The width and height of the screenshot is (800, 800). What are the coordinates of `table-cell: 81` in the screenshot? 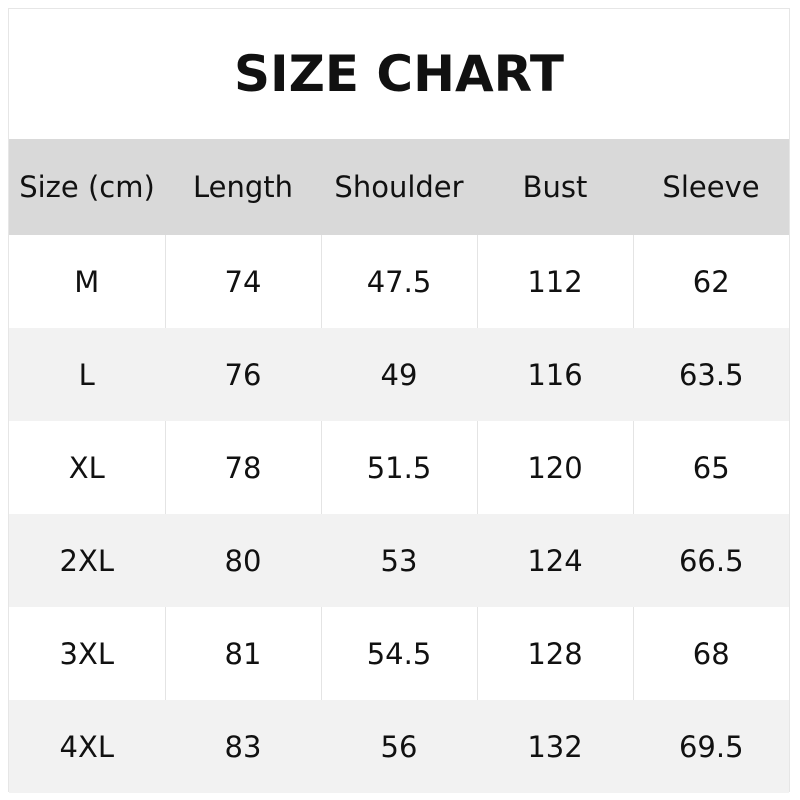 It's located at (242, 653).